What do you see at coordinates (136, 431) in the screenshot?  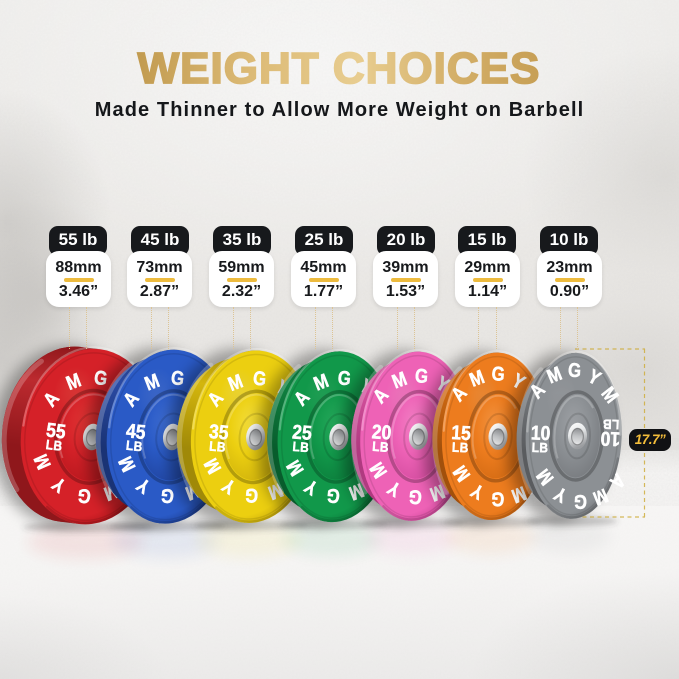 I see `svg-text: 45` at bounding box center [136, 431].